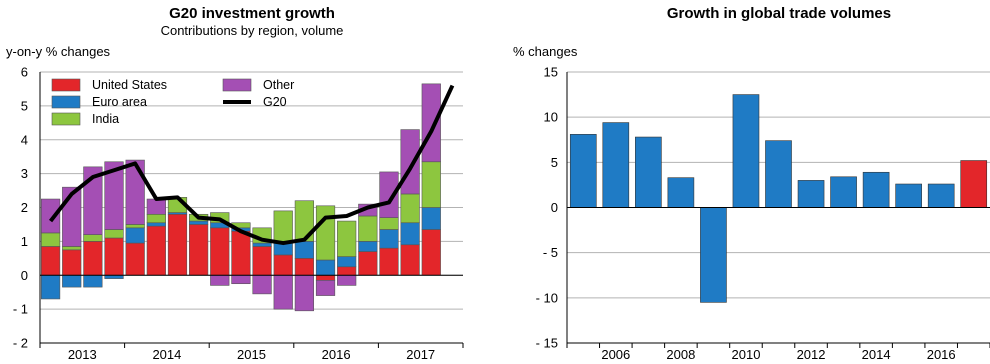  What do you see at coordinates (24, 173) in the screenshot?
I see `chart1-ytick-label: 3` at bounding box center [24, 173].